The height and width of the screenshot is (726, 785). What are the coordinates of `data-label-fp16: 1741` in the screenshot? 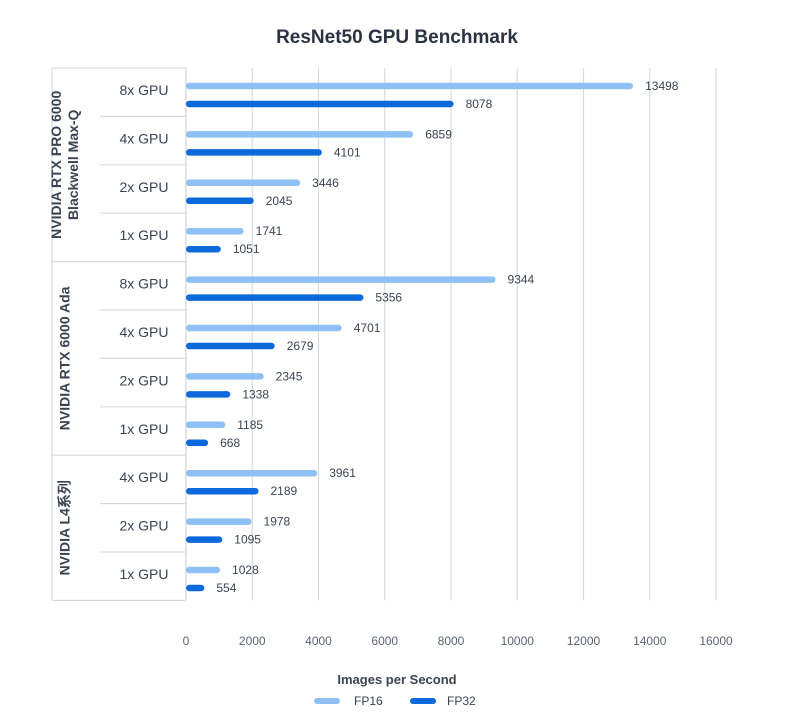 It's located at (269, 231).